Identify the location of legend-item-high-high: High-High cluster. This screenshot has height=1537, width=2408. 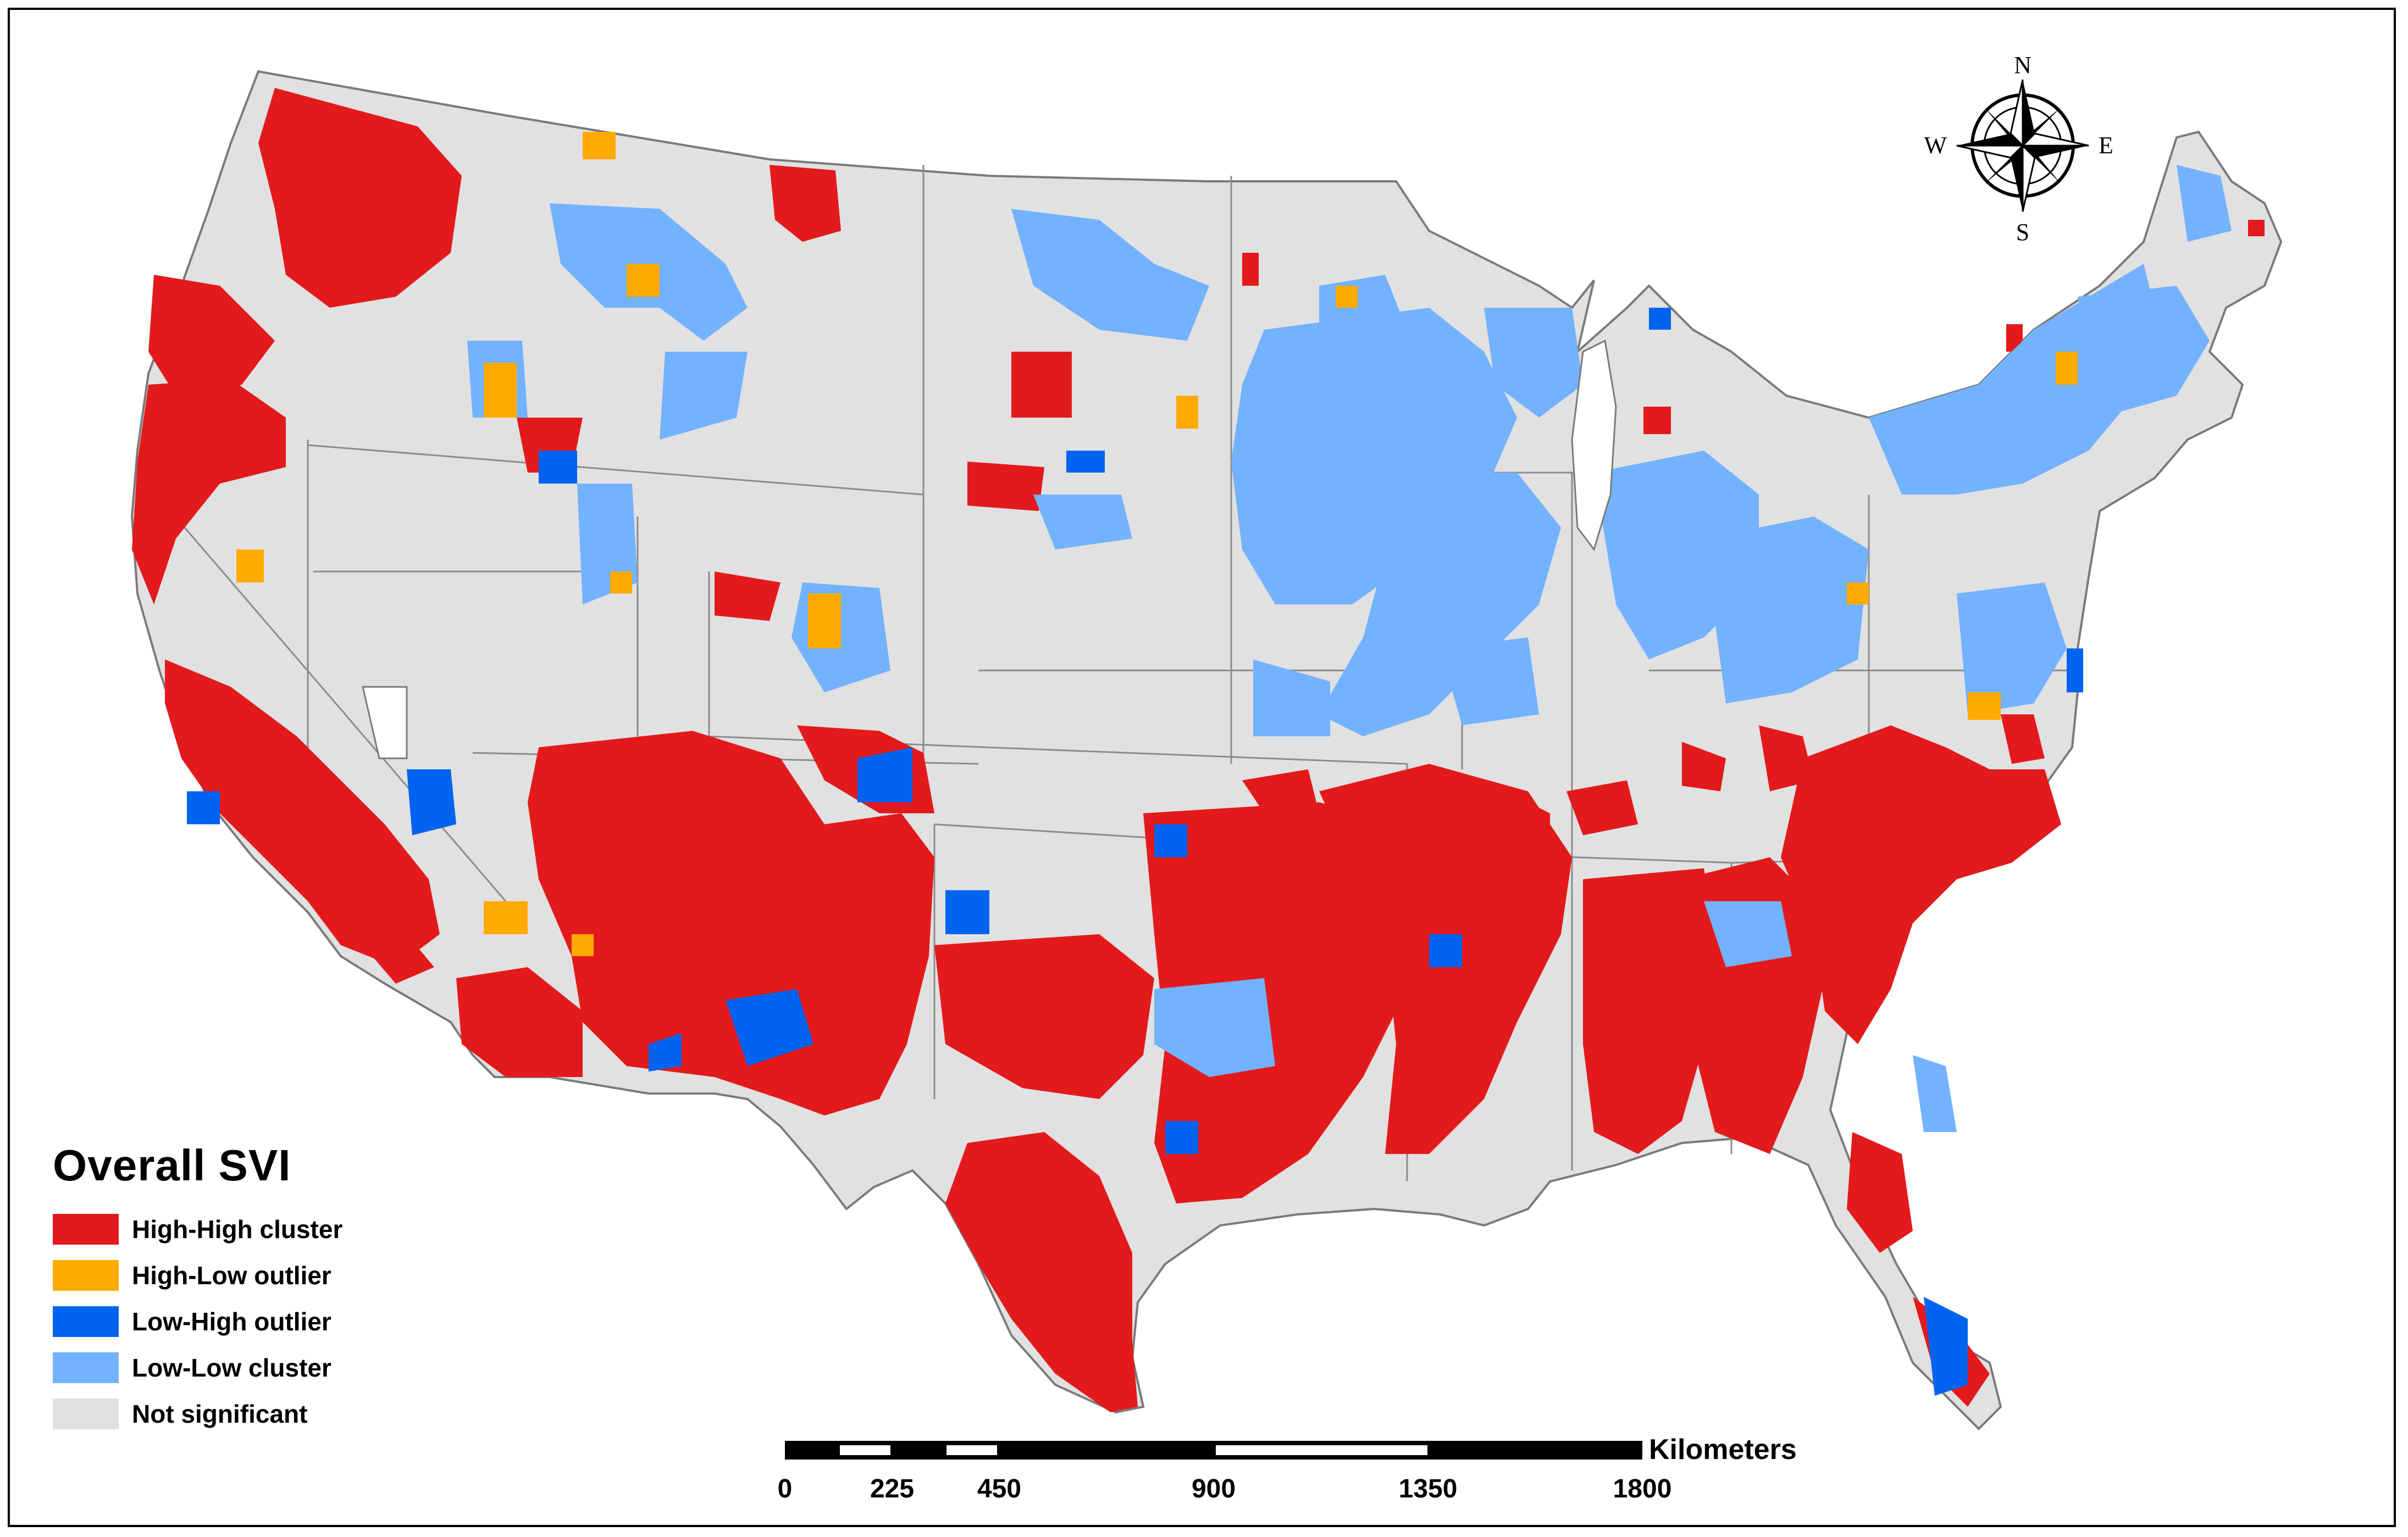
(245, 1229).